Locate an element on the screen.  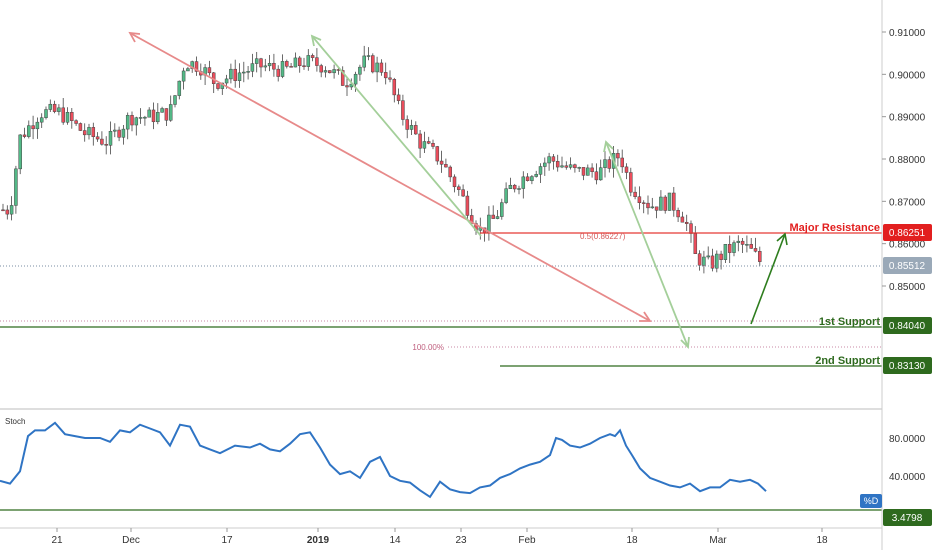
time-axis-label: 2019 is located at coordinates (318, 540).